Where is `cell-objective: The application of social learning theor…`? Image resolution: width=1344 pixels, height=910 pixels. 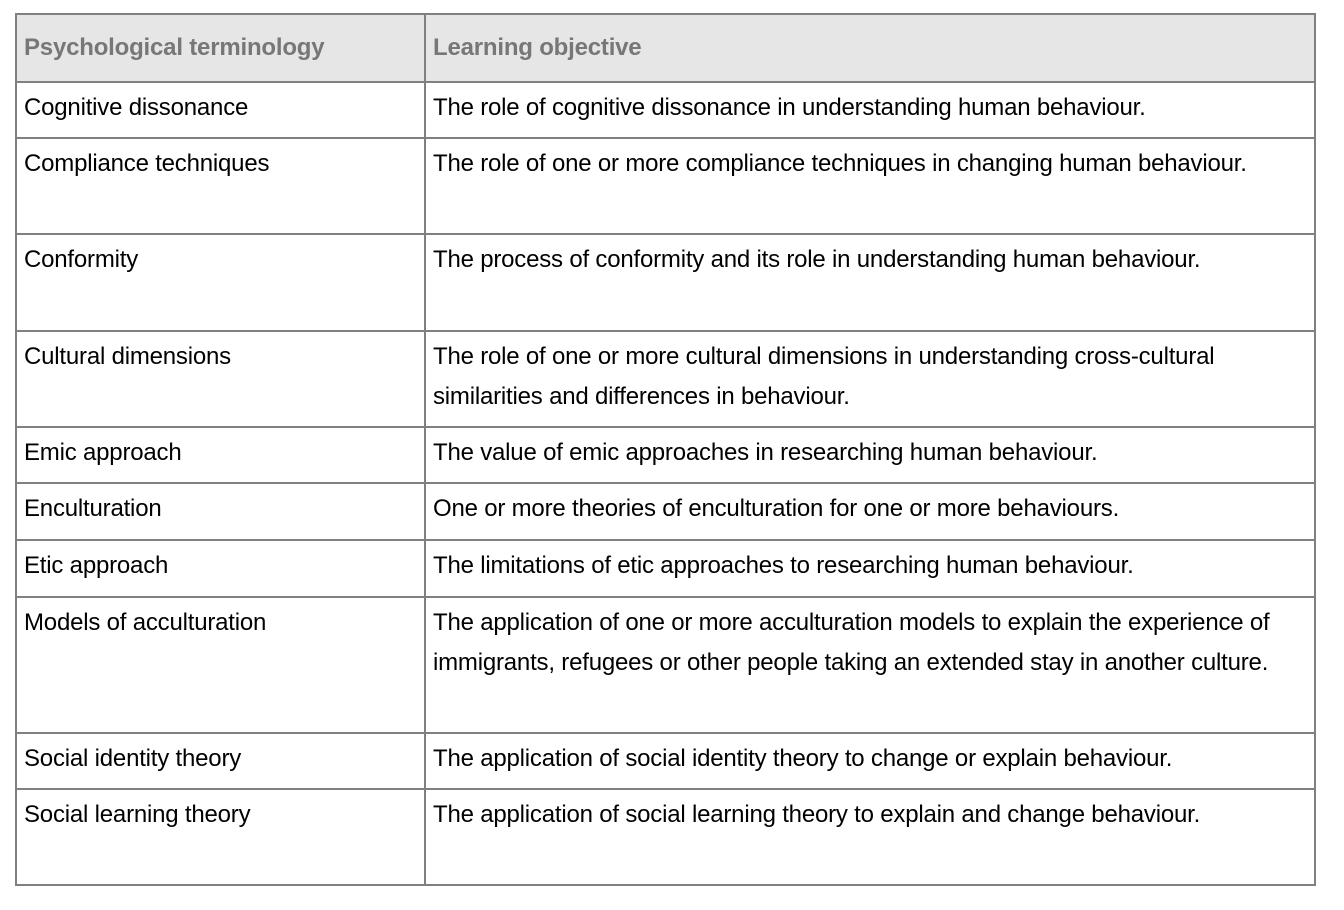
cell-objective: The application of social learning theor… is located at coordinates (870, 837).